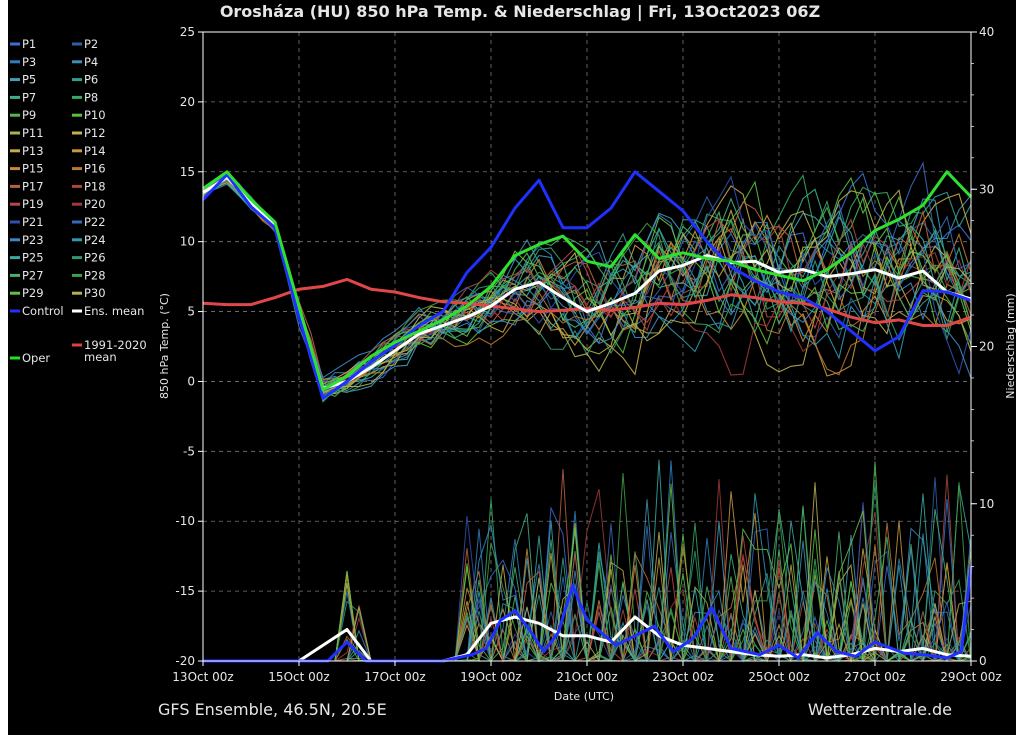 The height and width of the screenshot is (735, 1024). I want to click on legend-label: P26, so click(95, 258).